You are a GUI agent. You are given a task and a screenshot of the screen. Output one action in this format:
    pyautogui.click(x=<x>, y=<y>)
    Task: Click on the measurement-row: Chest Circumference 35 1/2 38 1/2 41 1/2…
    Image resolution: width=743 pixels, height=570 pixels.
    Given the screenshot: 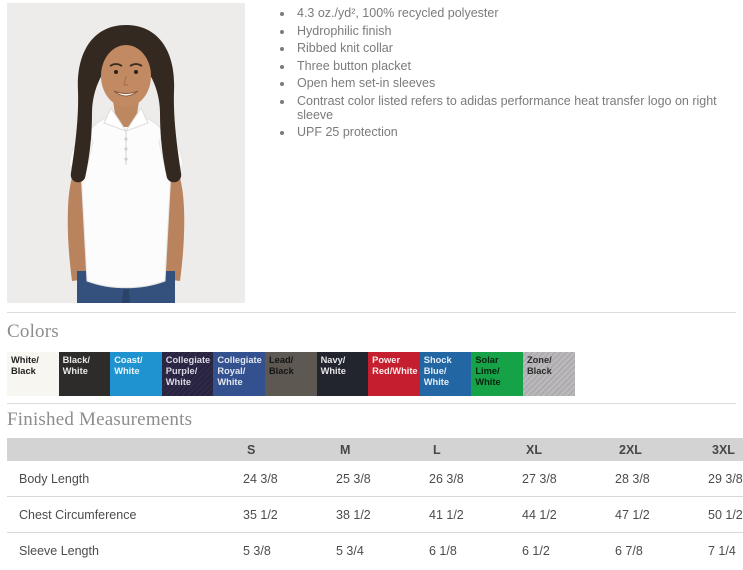 What is the action you would take?
    pyautogui.click(x=375, y=514)
    